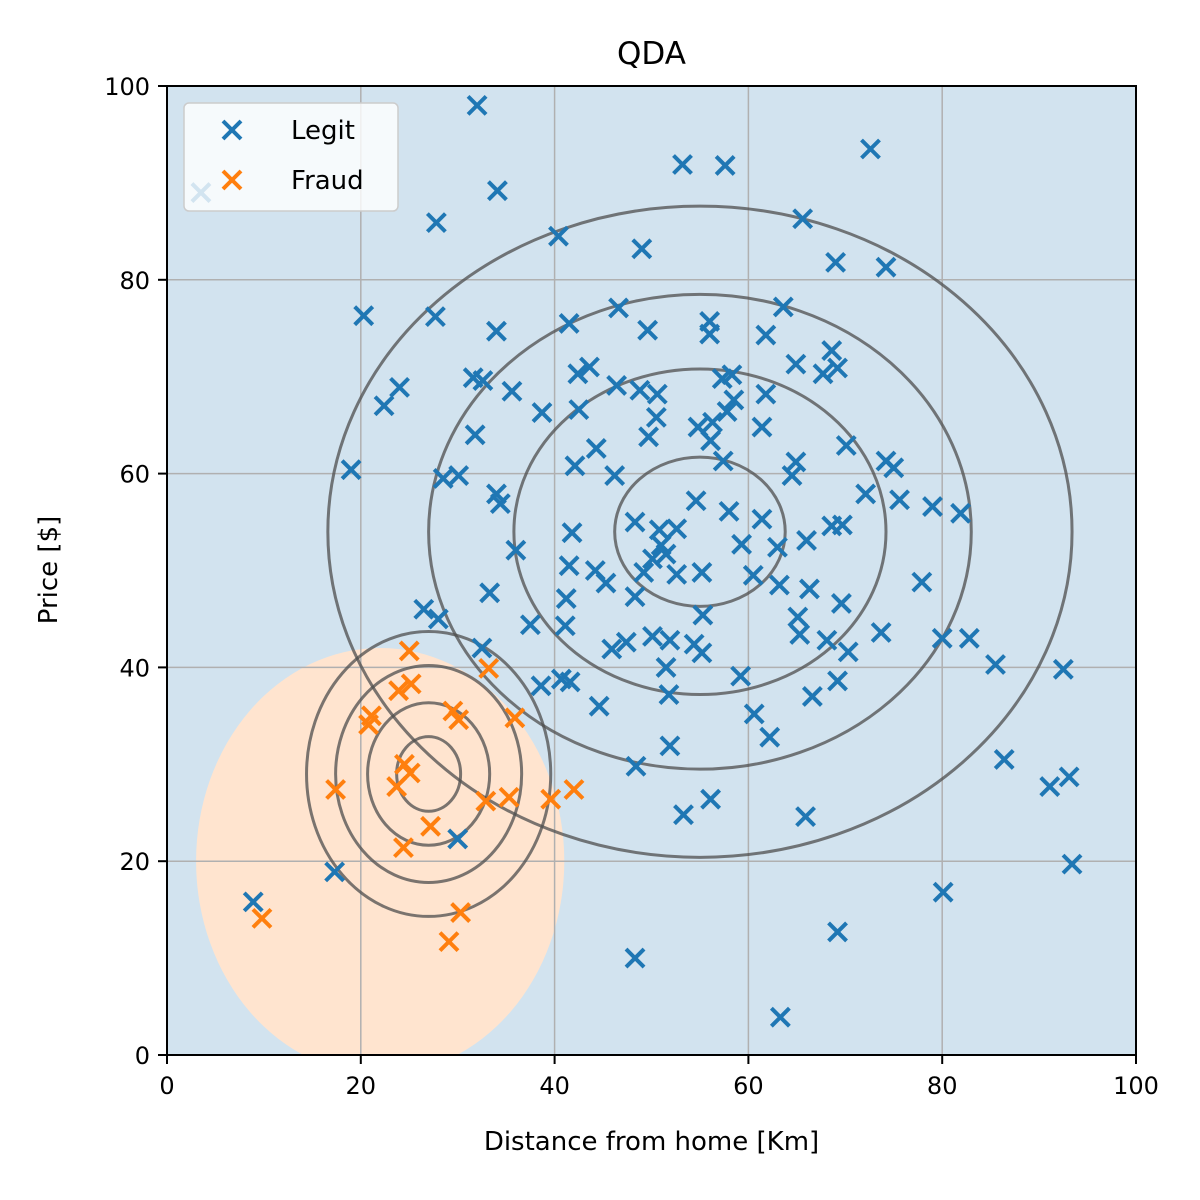  I want to click on y-tick-label: 100, so click(127, 87).